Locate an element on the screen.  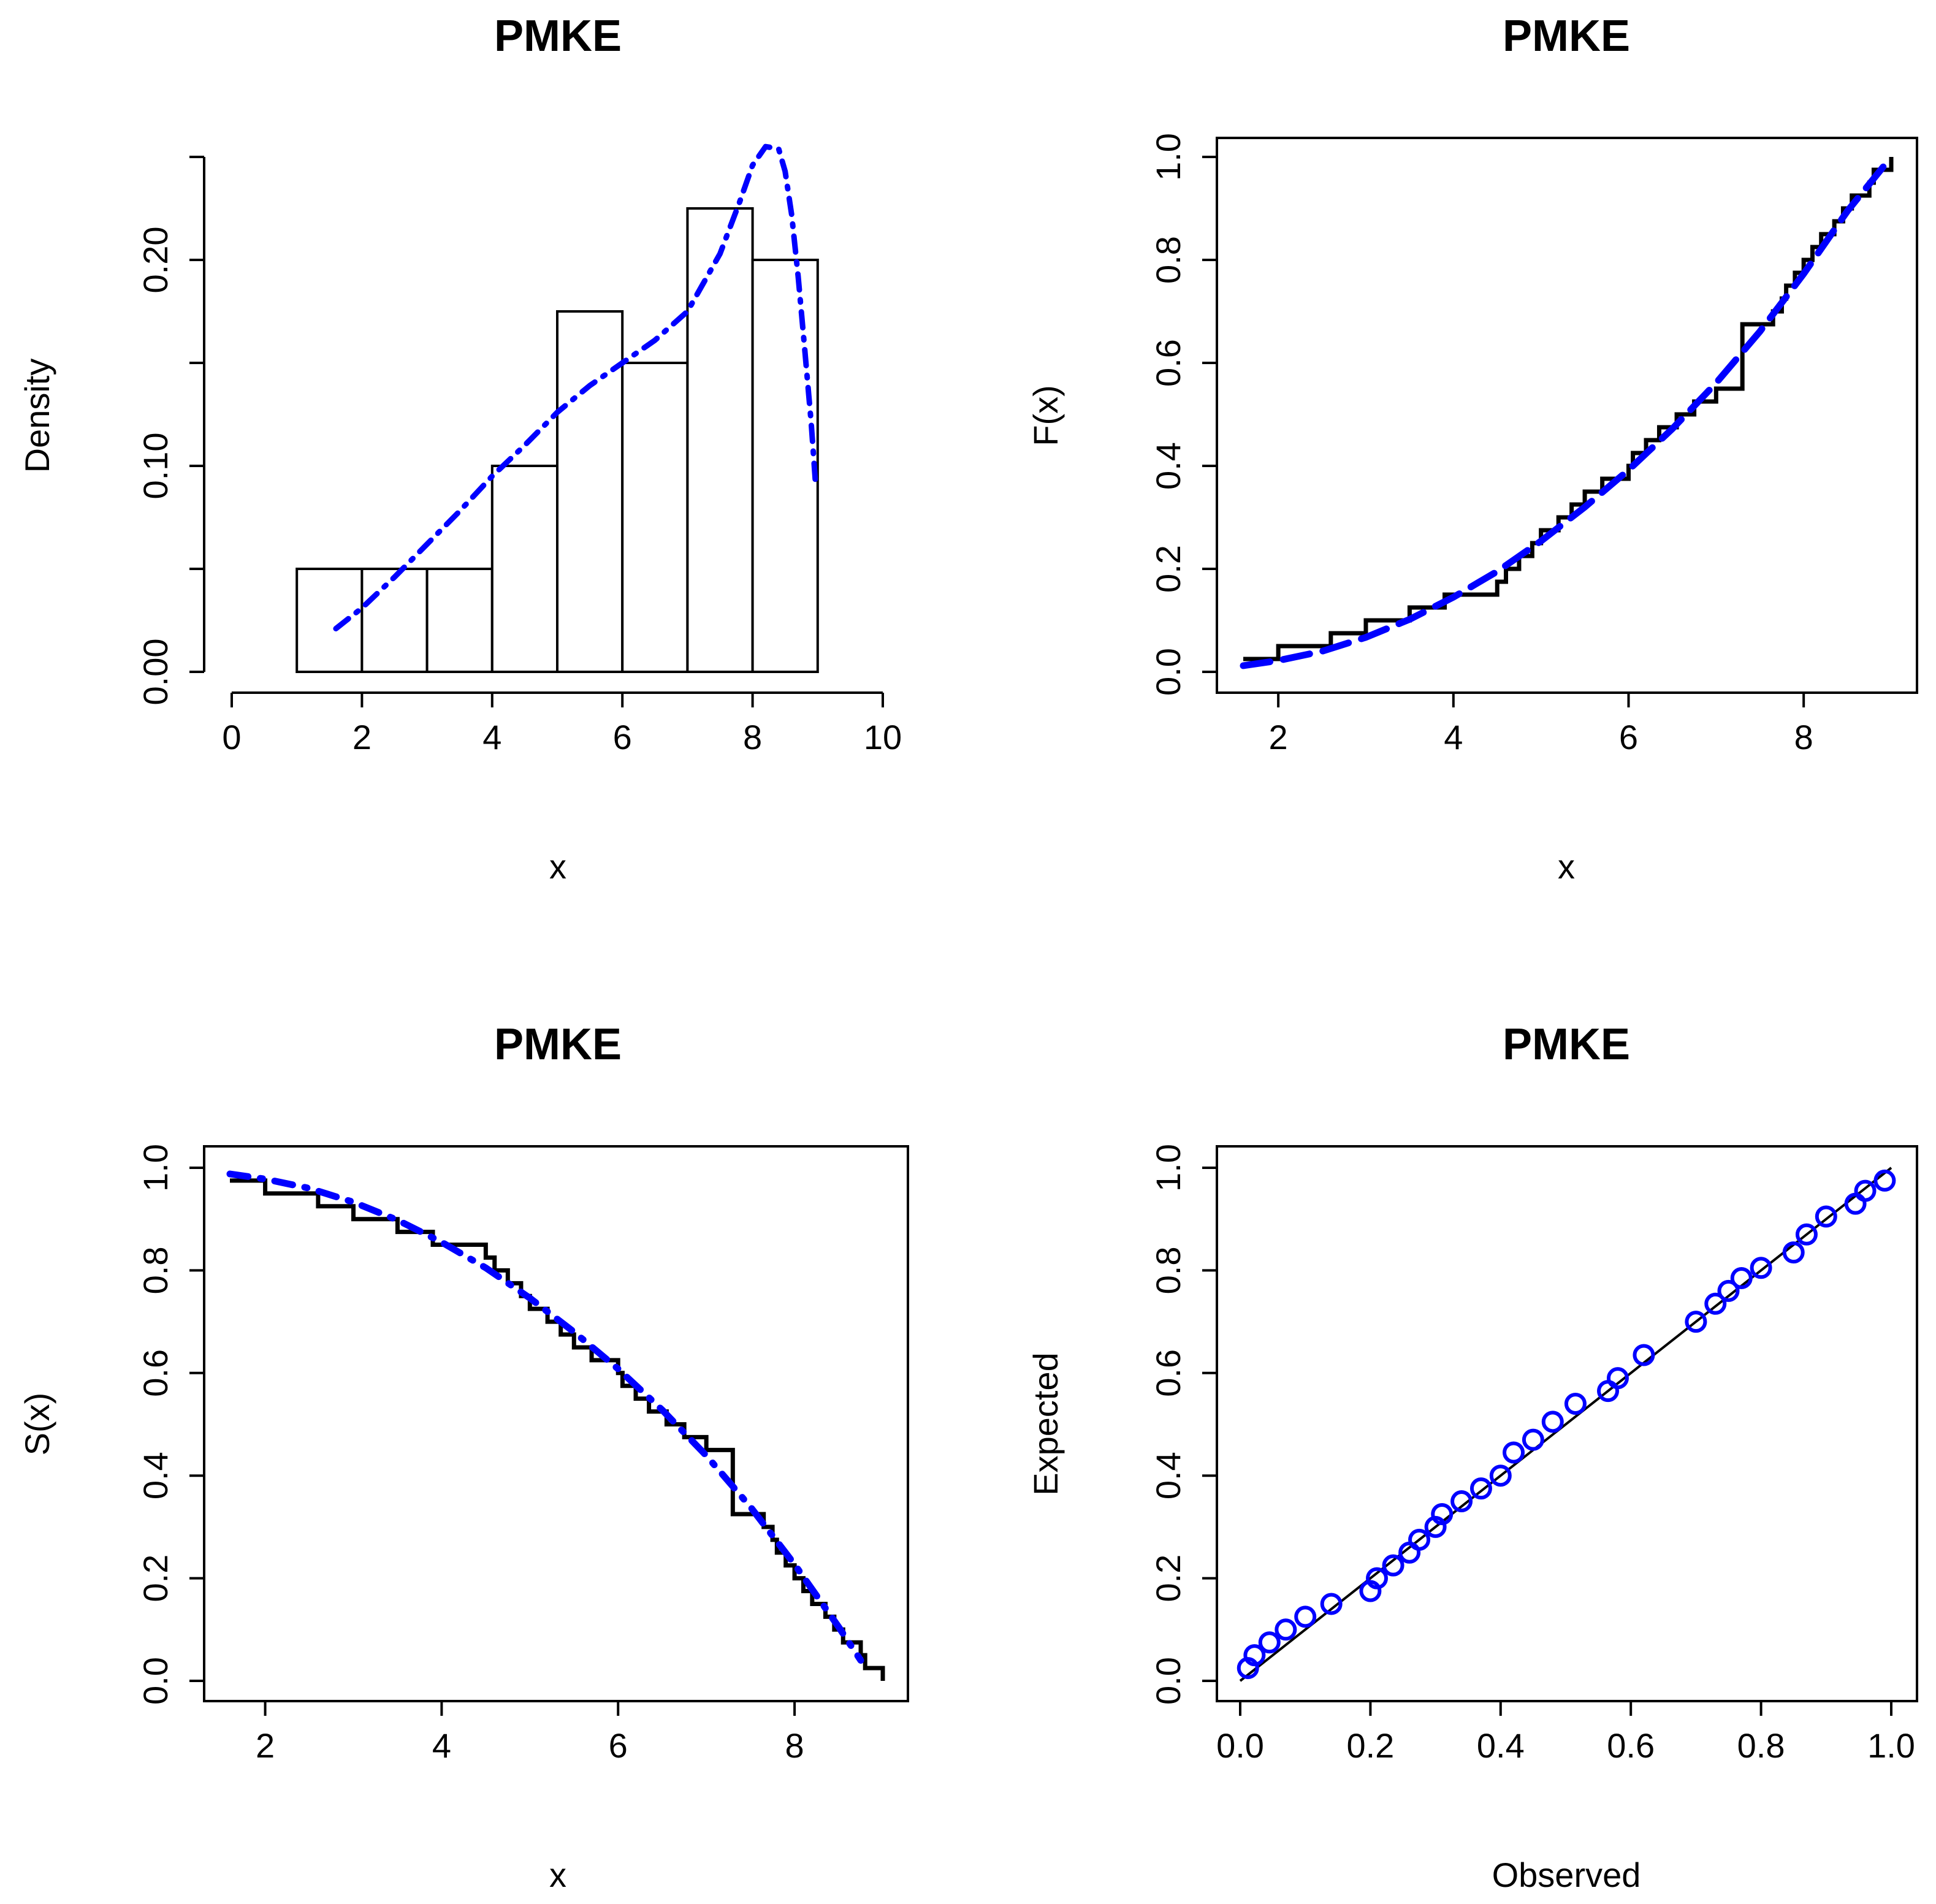
y-axis-label: Expected is located at coordinates (1045, 1424).